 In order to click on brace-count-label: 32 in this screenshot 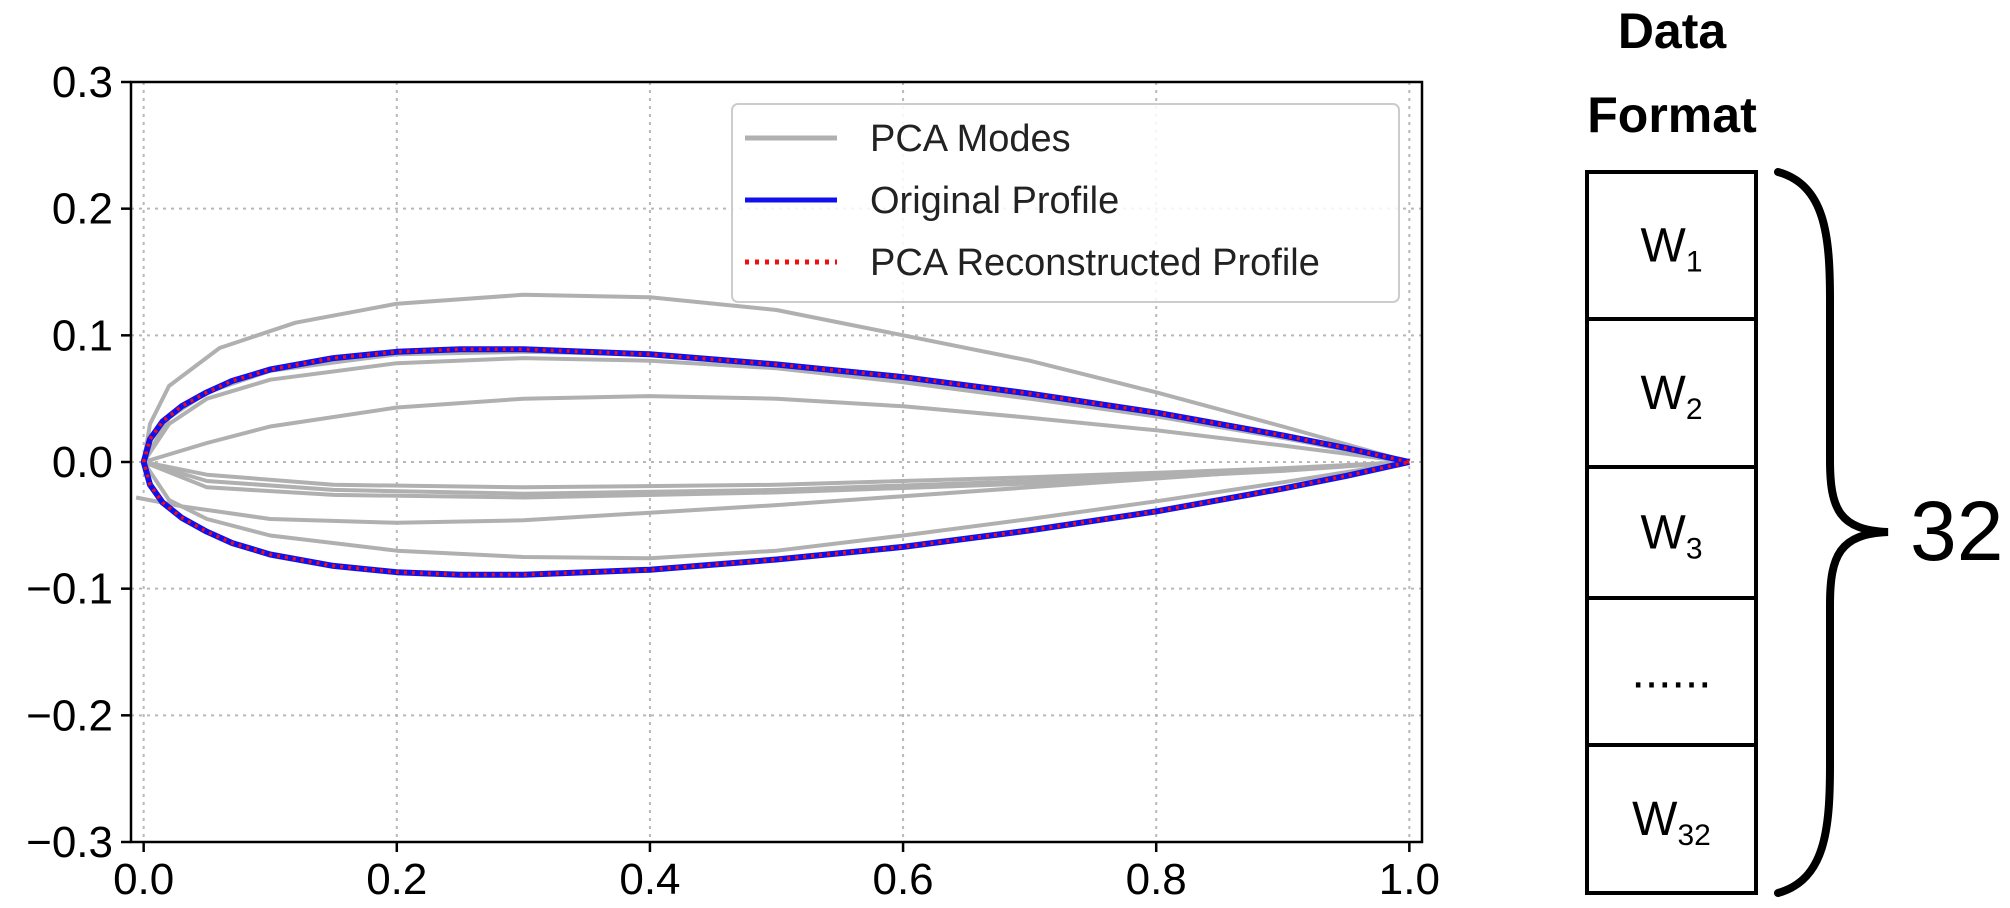, I will do `click(1956, 531)`.